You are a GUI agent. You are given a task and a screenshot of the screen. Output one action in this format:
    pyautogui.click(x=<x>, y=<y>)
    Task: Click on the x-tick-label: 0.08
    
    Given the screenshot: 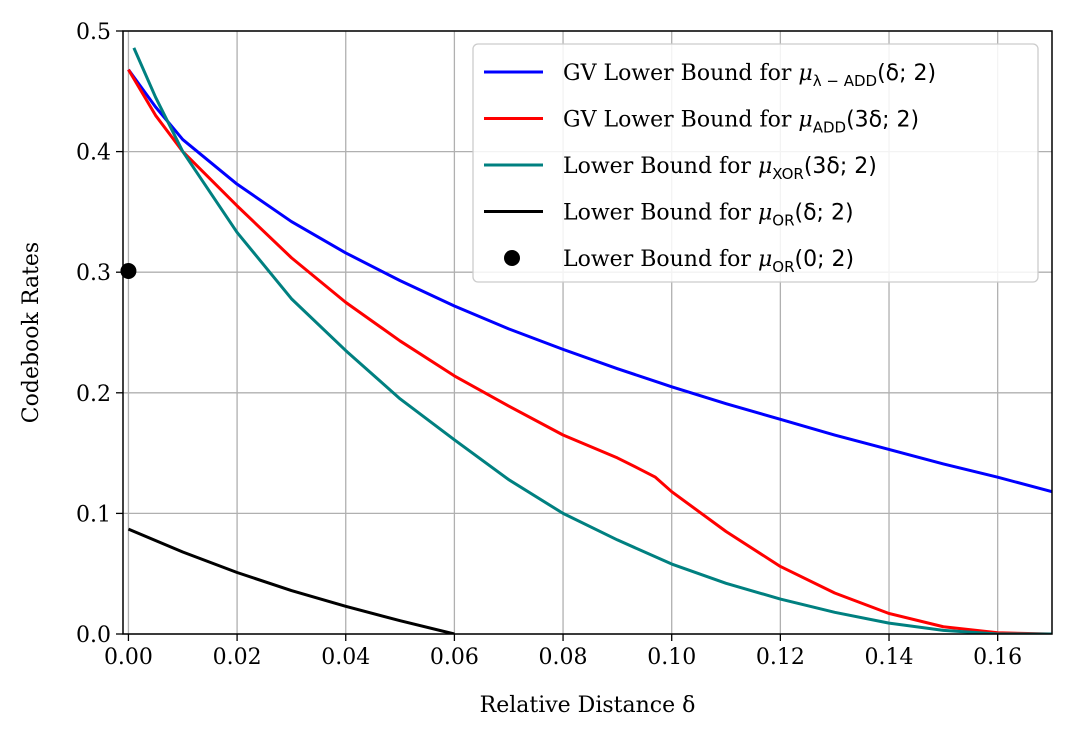 What is the action you would take?
    pyautogui.click(x=563, y=657)
    